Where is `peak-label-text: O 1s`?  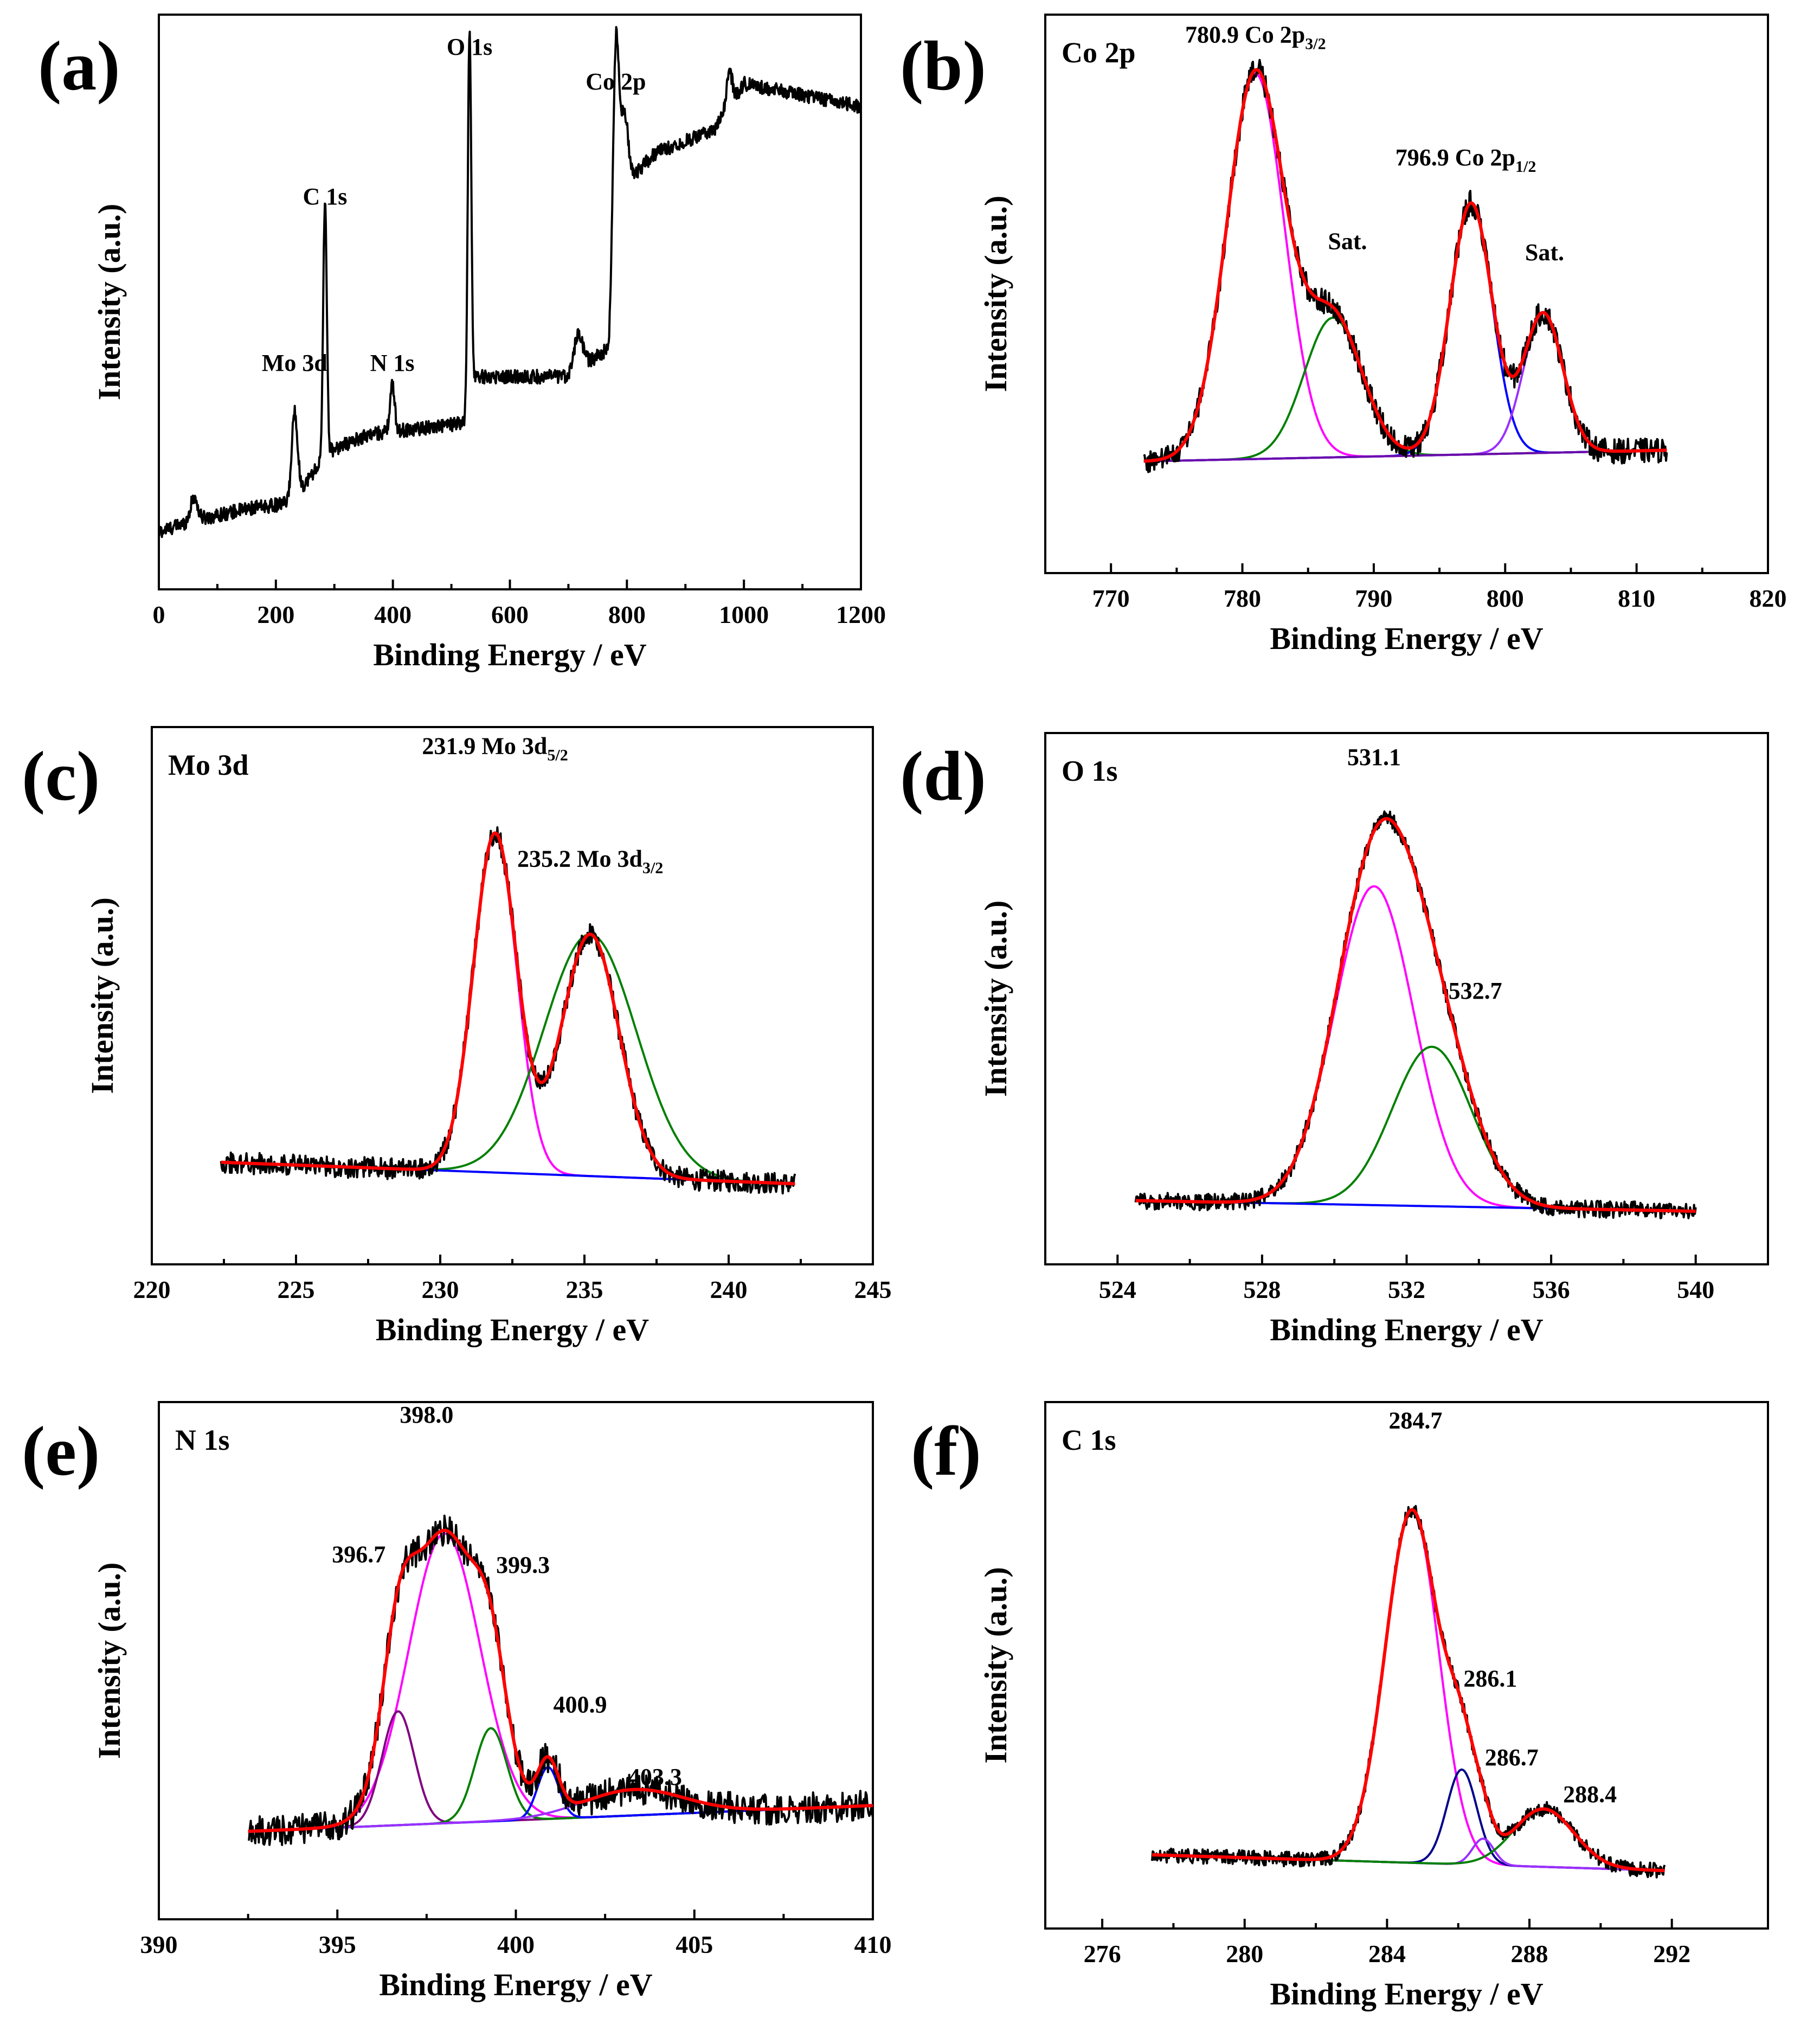
peak-label-text: O 1s is located at coordinates (470, 47).